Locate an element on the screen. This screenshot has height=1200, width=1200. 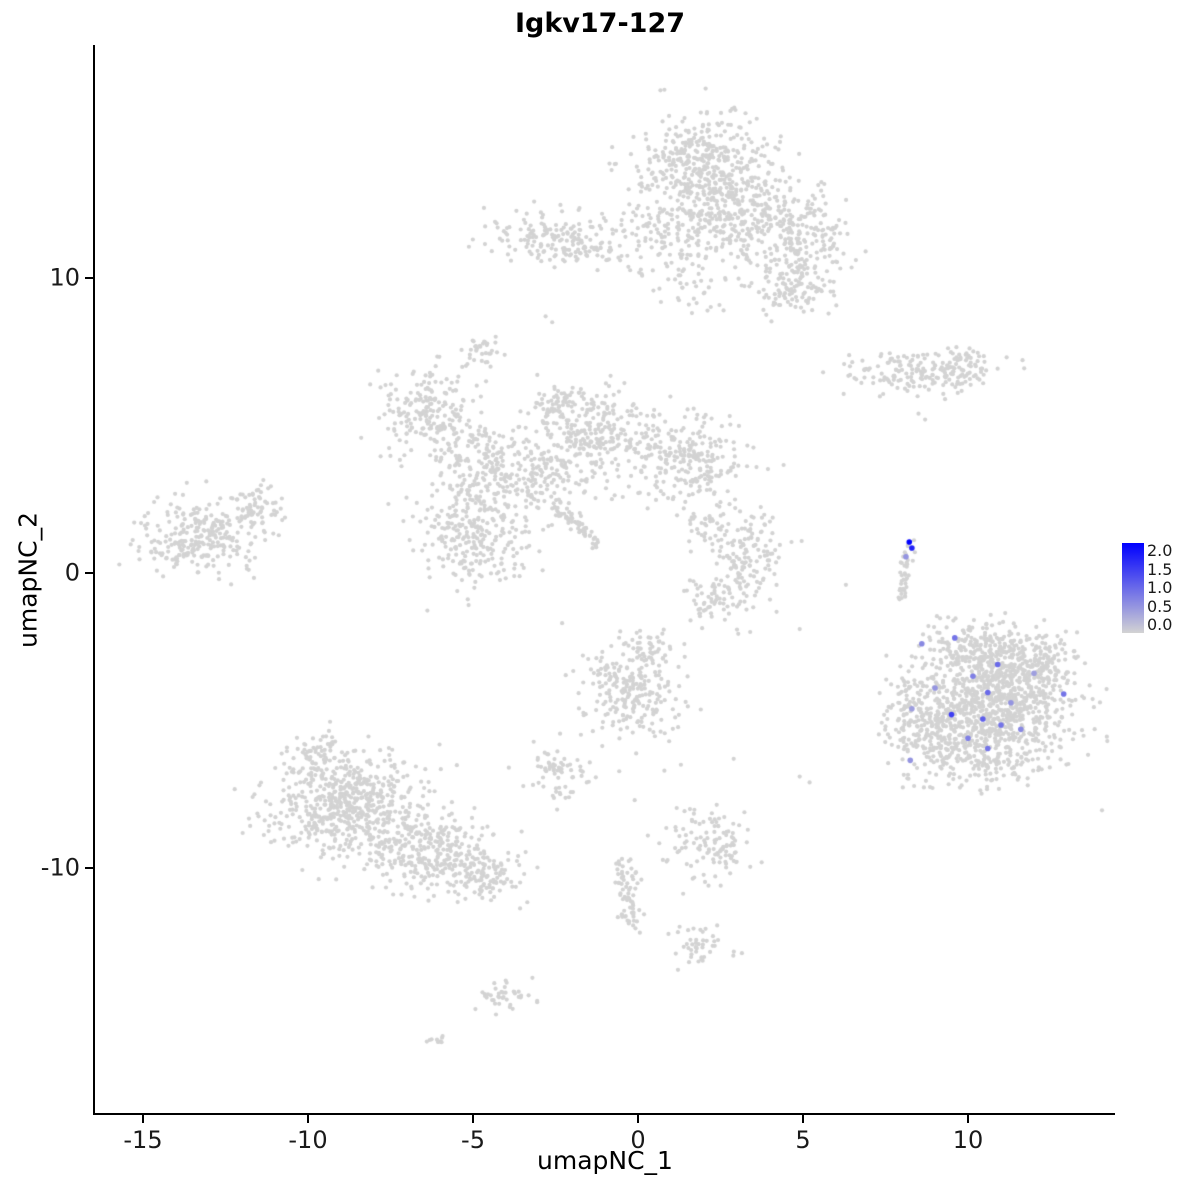
y-tick-label: -10 is located at coordinates (60, 867).